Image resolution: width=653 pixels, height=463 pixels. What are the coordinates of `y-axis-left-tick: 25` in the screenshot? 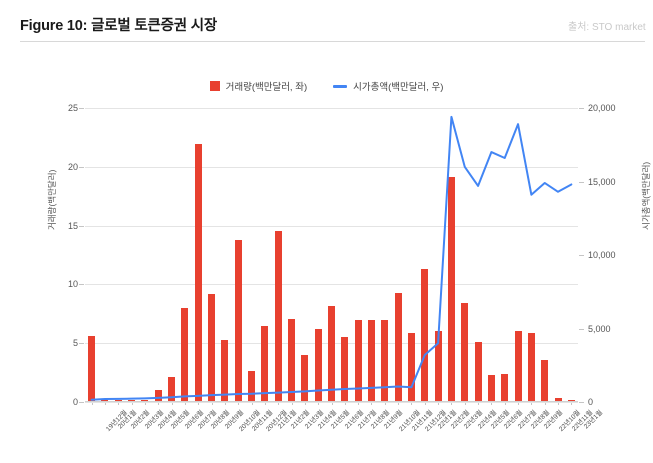 It's located at (72, 108).